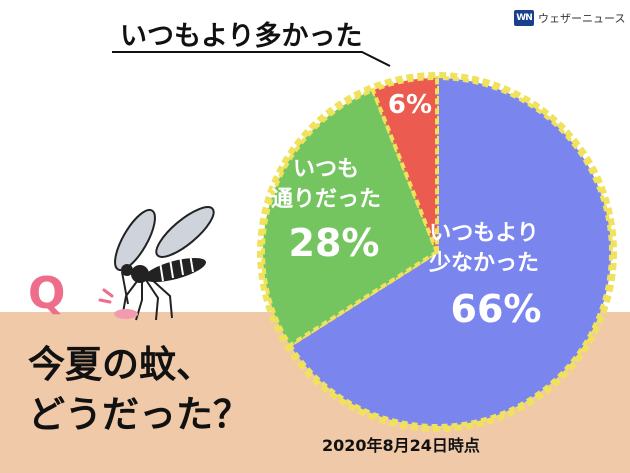  Describe the element at coordinates (326, 199) in the screenshot. I see `slice-same-label-line-2: 通りだった` at that location.